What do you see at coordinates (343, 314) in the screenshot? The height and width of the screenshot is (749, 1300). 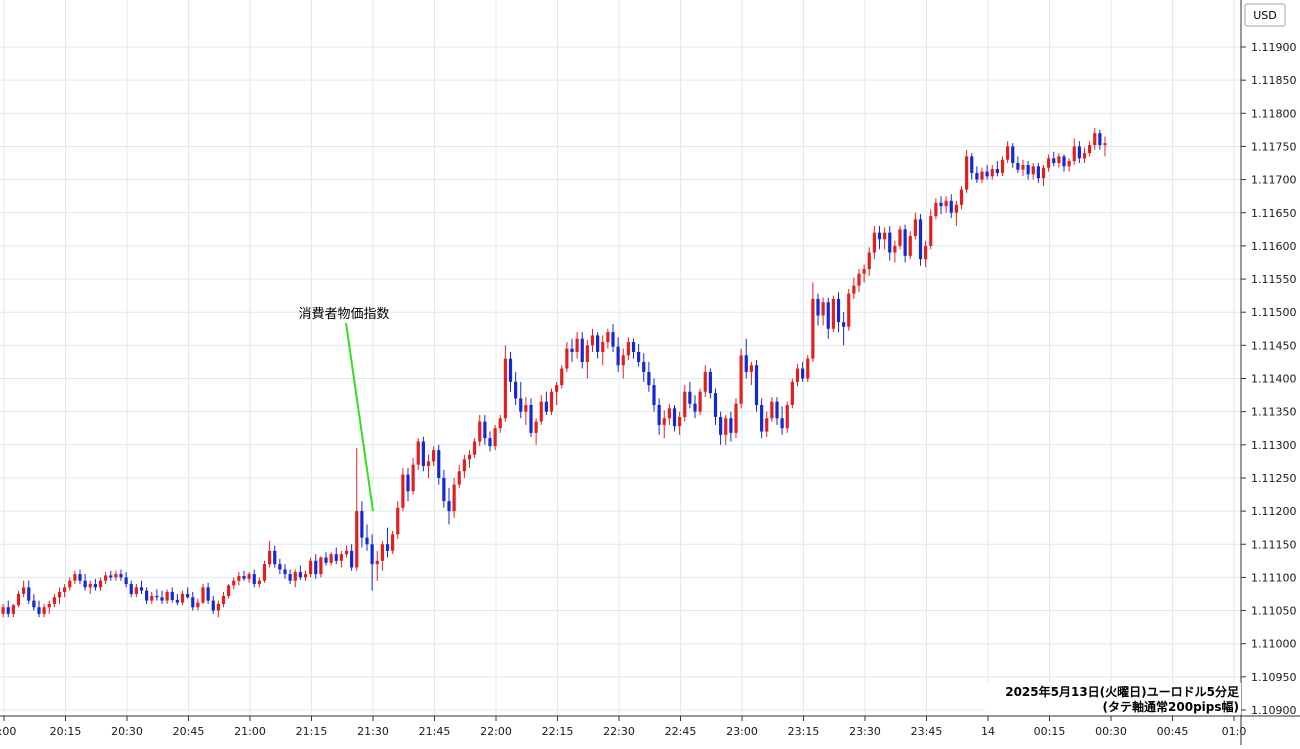 I see `annotation-label: 消費者物価指数` at bounding box center [343, 314].